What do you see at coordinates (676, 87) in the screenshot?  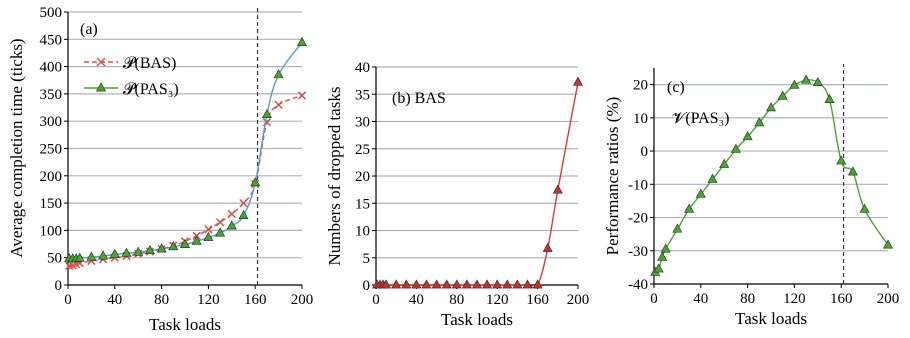 I see `panel-label-c: (c)` at bounding box center [676, 87].